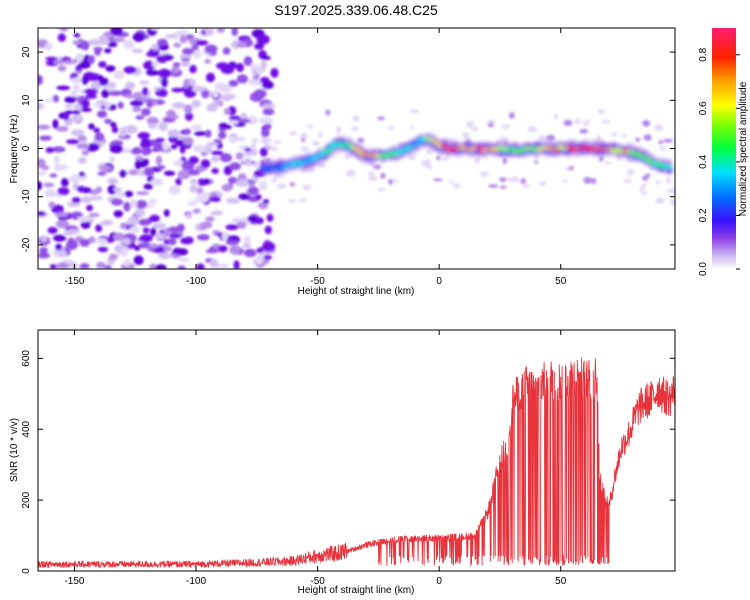 Image resolution: width=750 pixels, height=600 pixels. What do you see at coordinates (561, 281) in the screenshot?
I see `x-tick-label: 50` at bounding box center [561, 281].